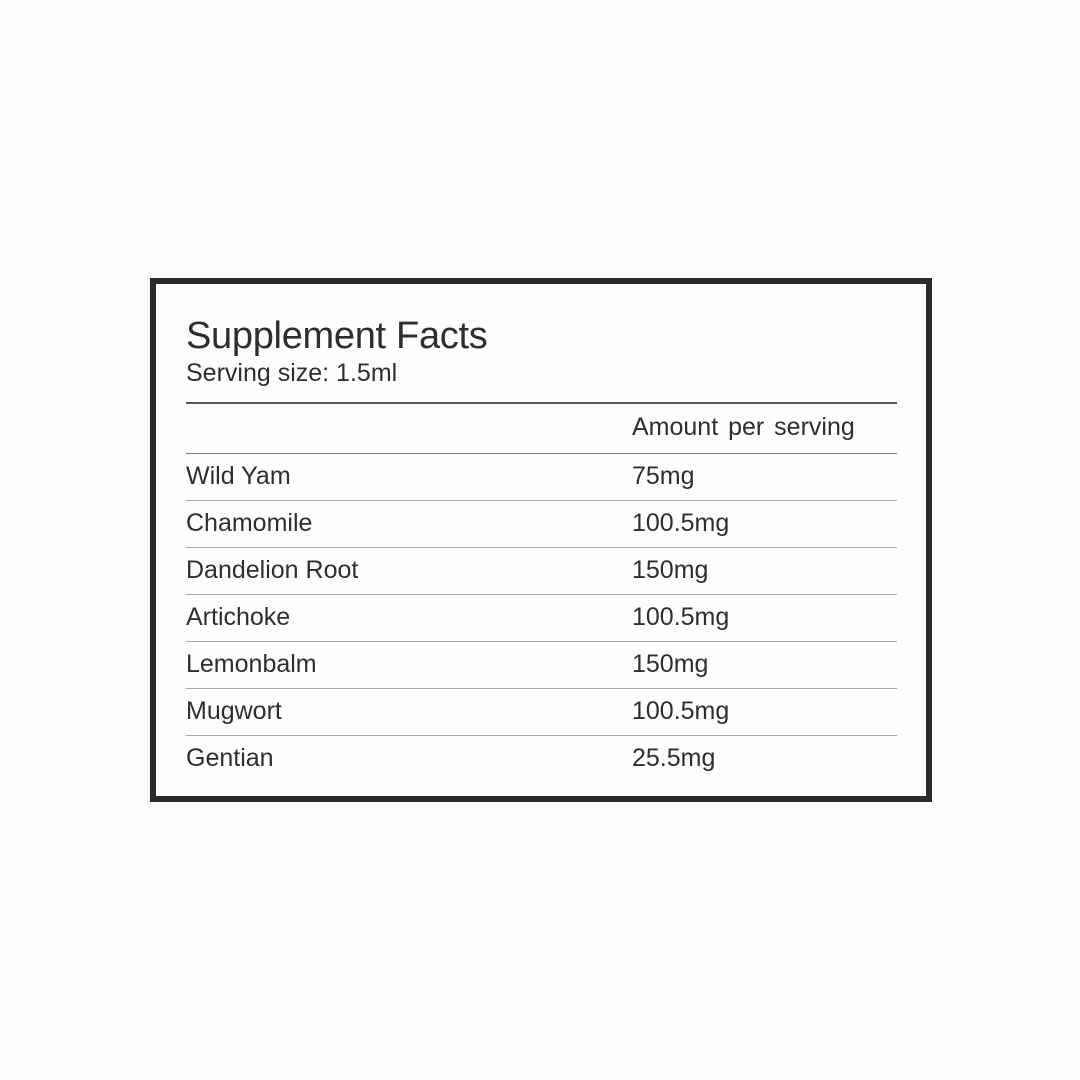  I want to click on table-row: Gentian 25.5mg, so click(541, 759).